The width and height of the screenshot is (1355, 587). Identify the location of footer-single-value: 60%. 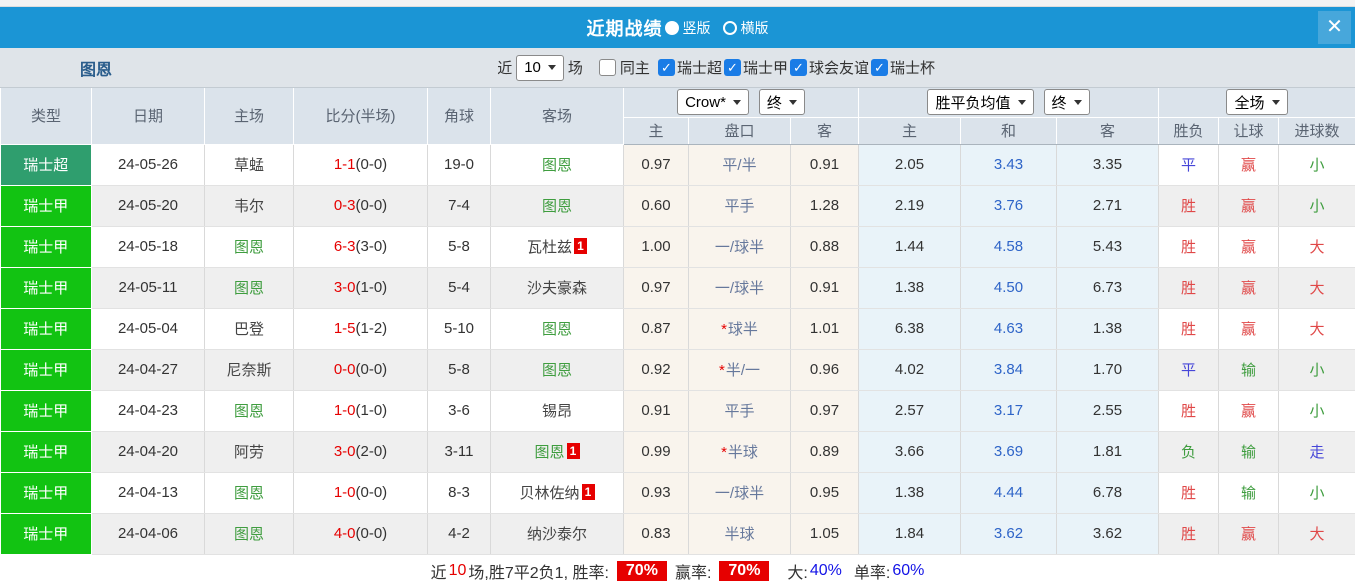
(908, 570).